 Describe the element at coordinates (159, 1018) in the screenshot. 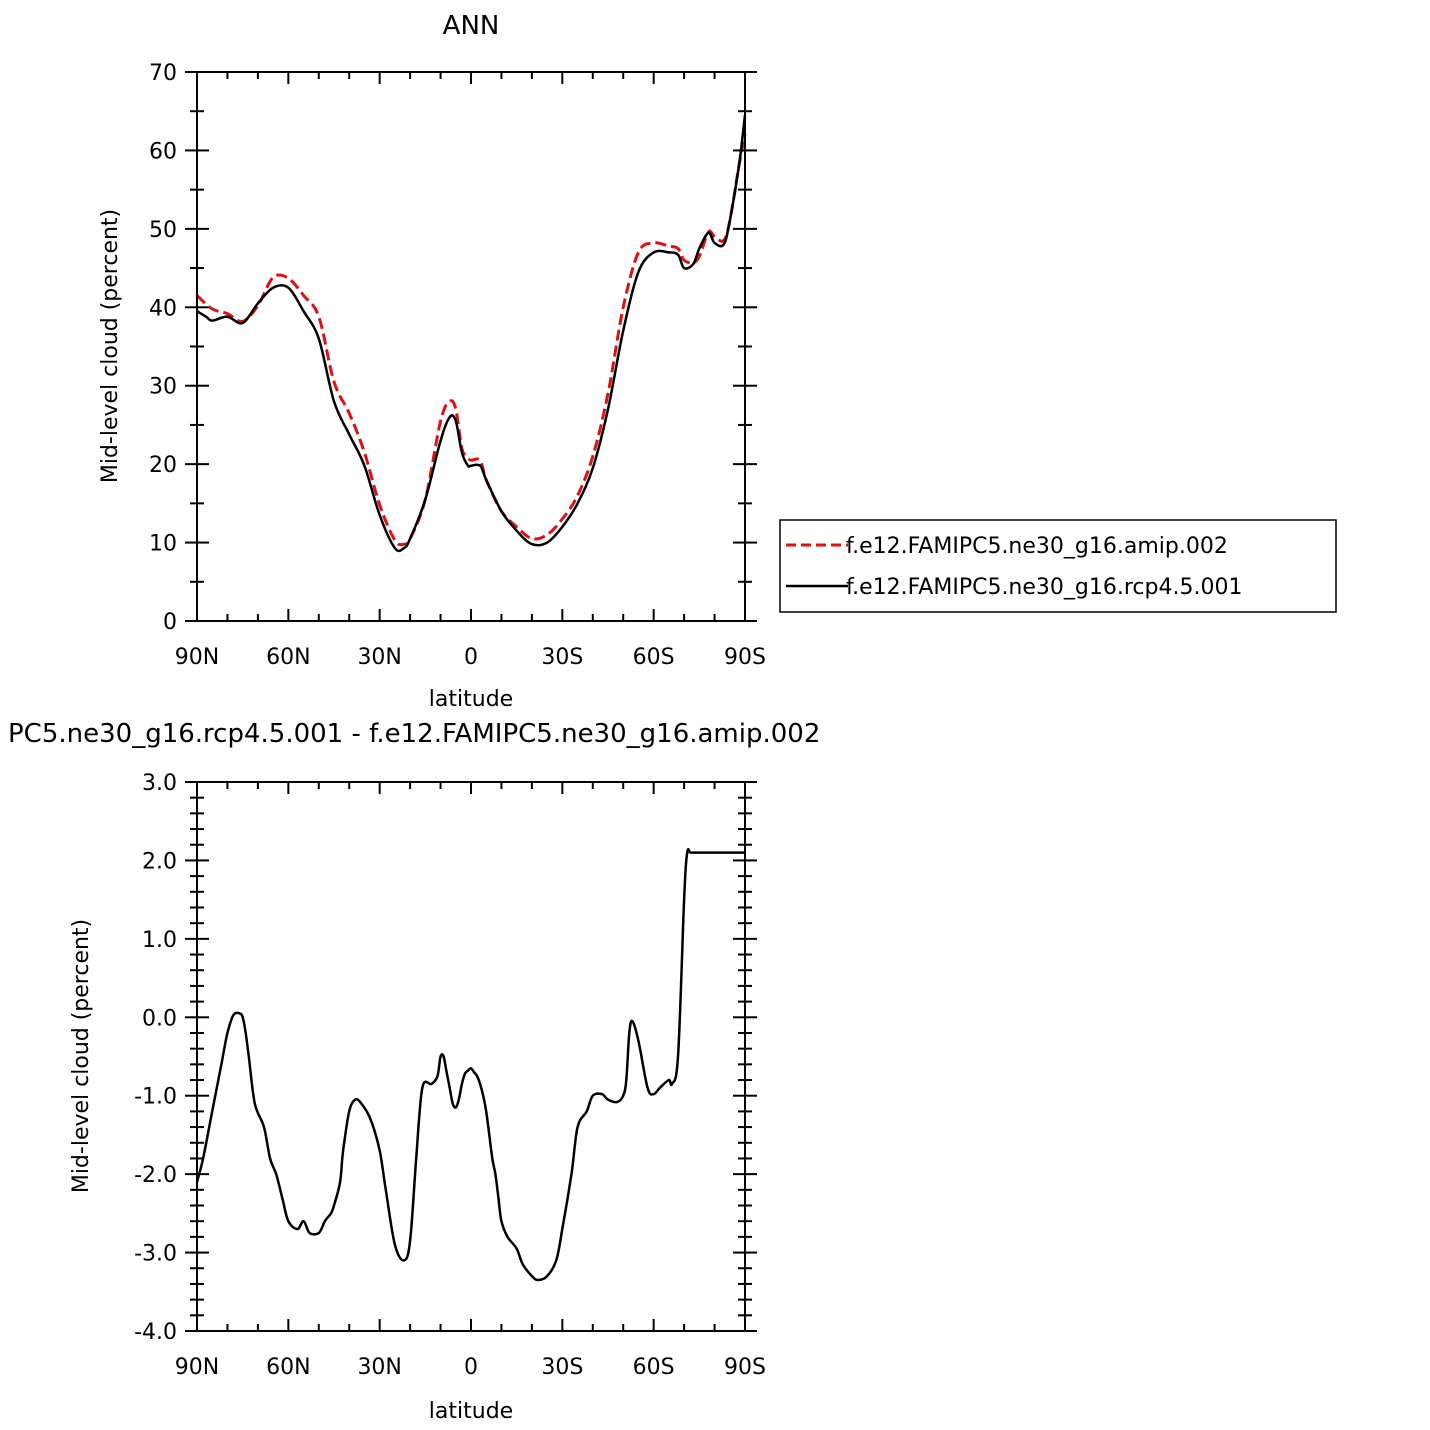

I see `bottom-y-tick-label: 0.0` at that location.